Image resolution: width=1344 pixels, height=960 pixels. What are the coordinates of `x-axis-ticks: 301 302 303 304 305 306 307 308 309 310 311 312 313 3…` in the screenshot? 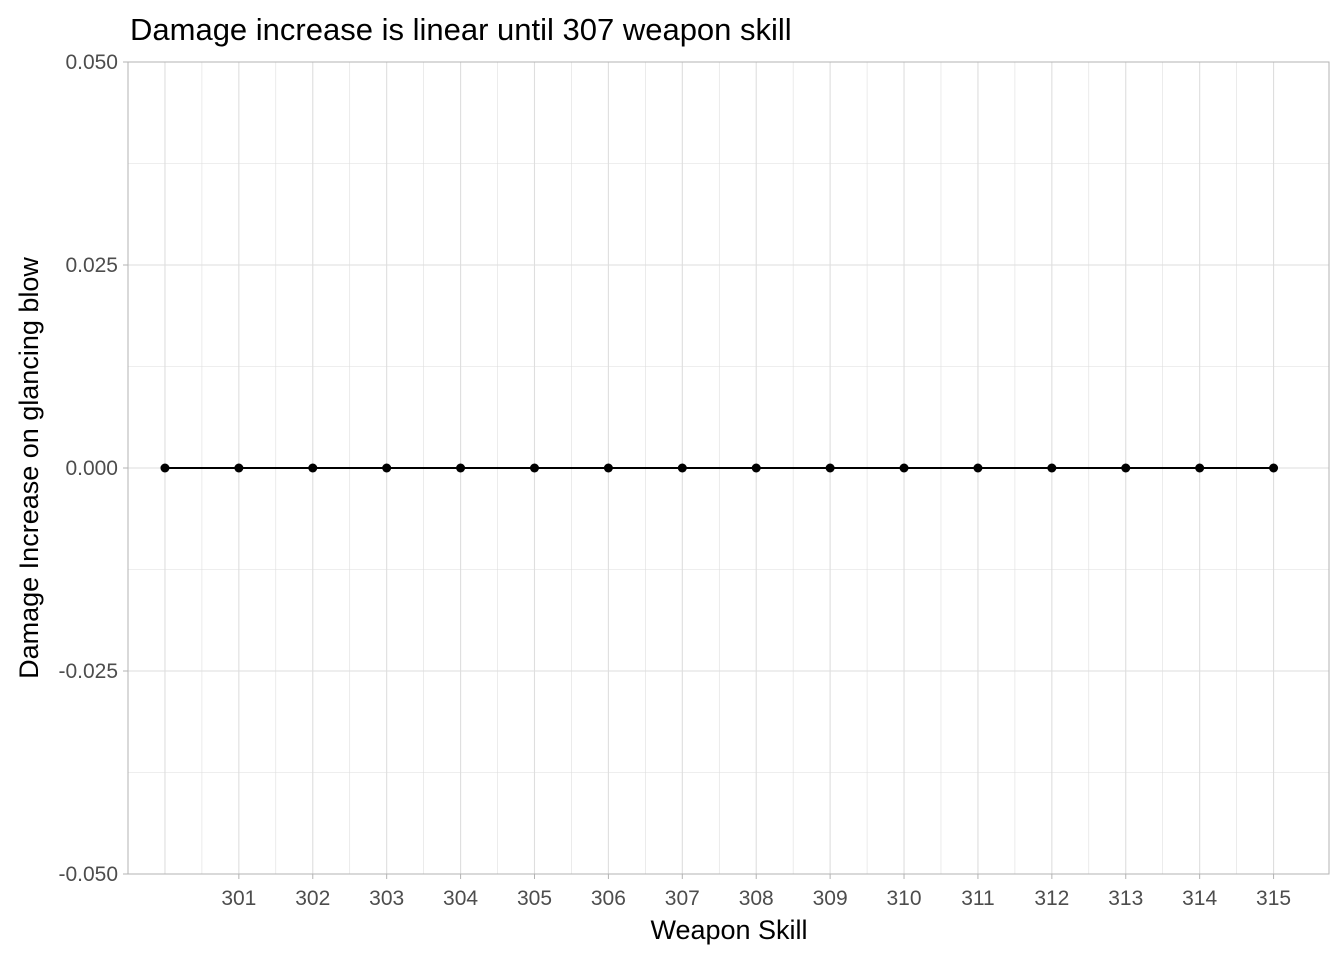 It's located at (756, 892).